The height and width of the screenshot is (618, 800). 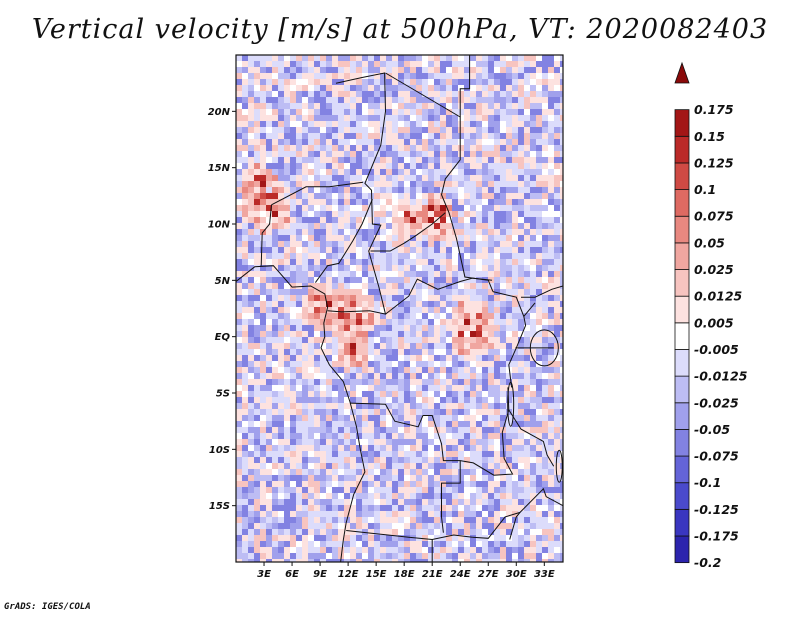 I want to click on lat-tick-label: 20N, so click(x=219, y=112).